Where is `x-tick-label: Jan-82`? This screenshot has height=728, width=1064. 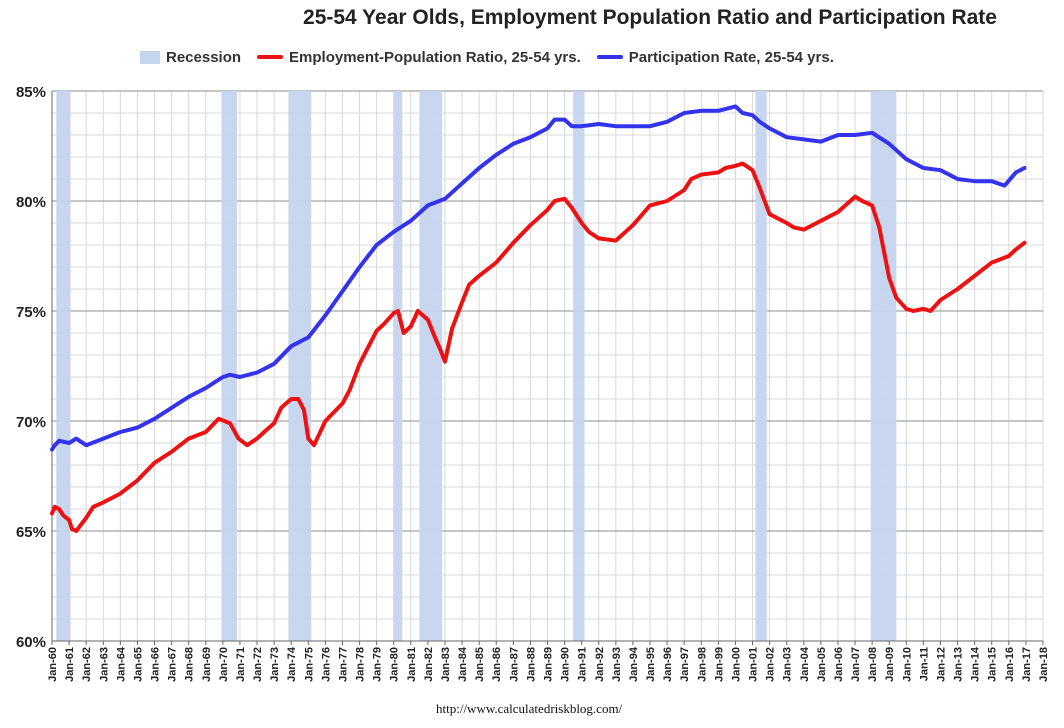
x-tick-label: Jan-82 is located at coordinates (429, 664).